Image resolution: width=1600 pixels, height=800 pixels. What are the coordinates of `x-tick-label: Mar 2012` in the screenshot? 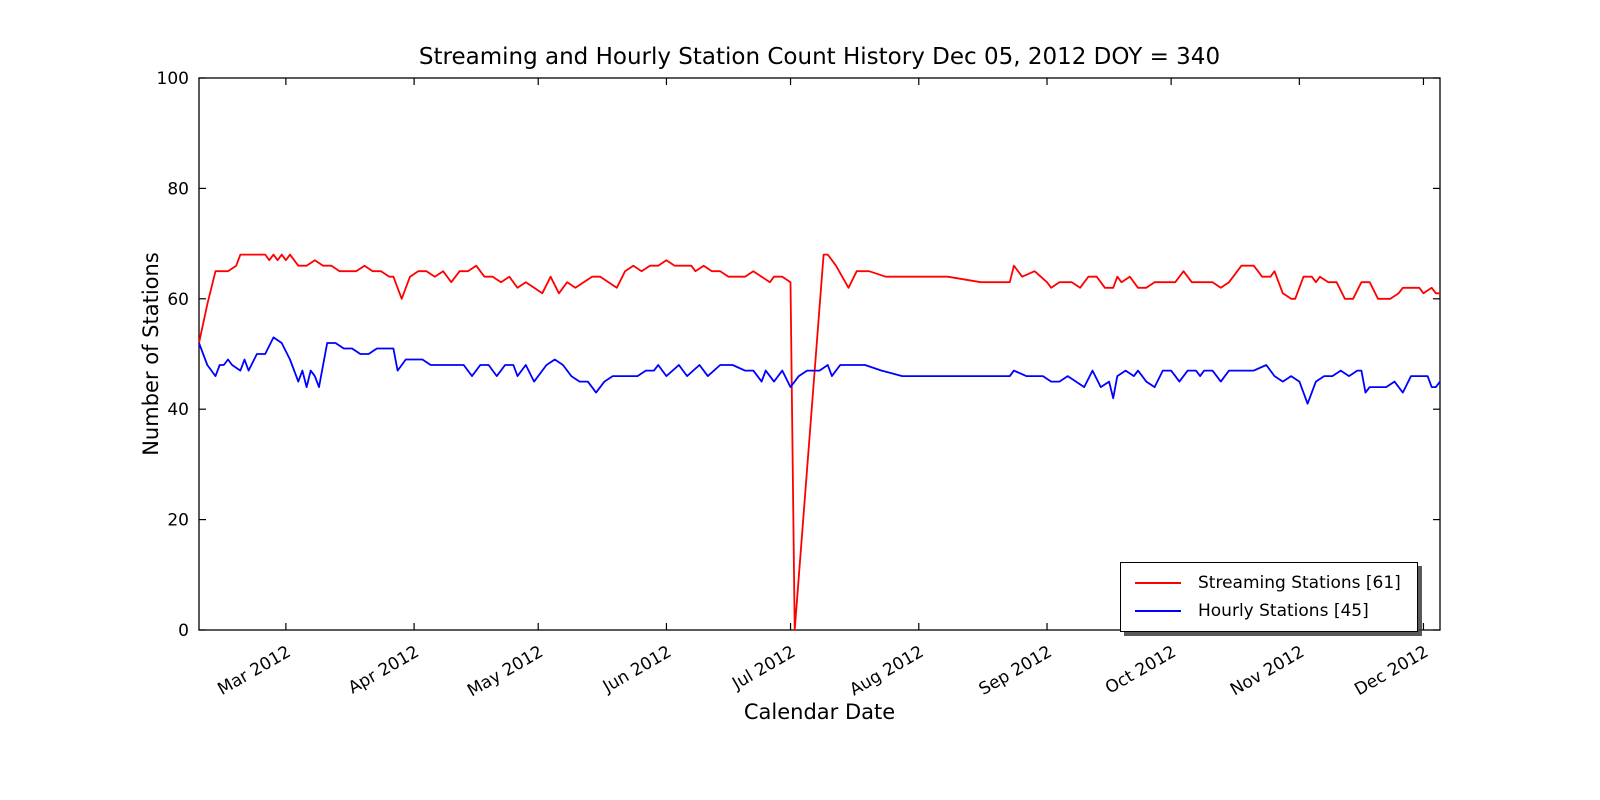 It's located at (254, 671).